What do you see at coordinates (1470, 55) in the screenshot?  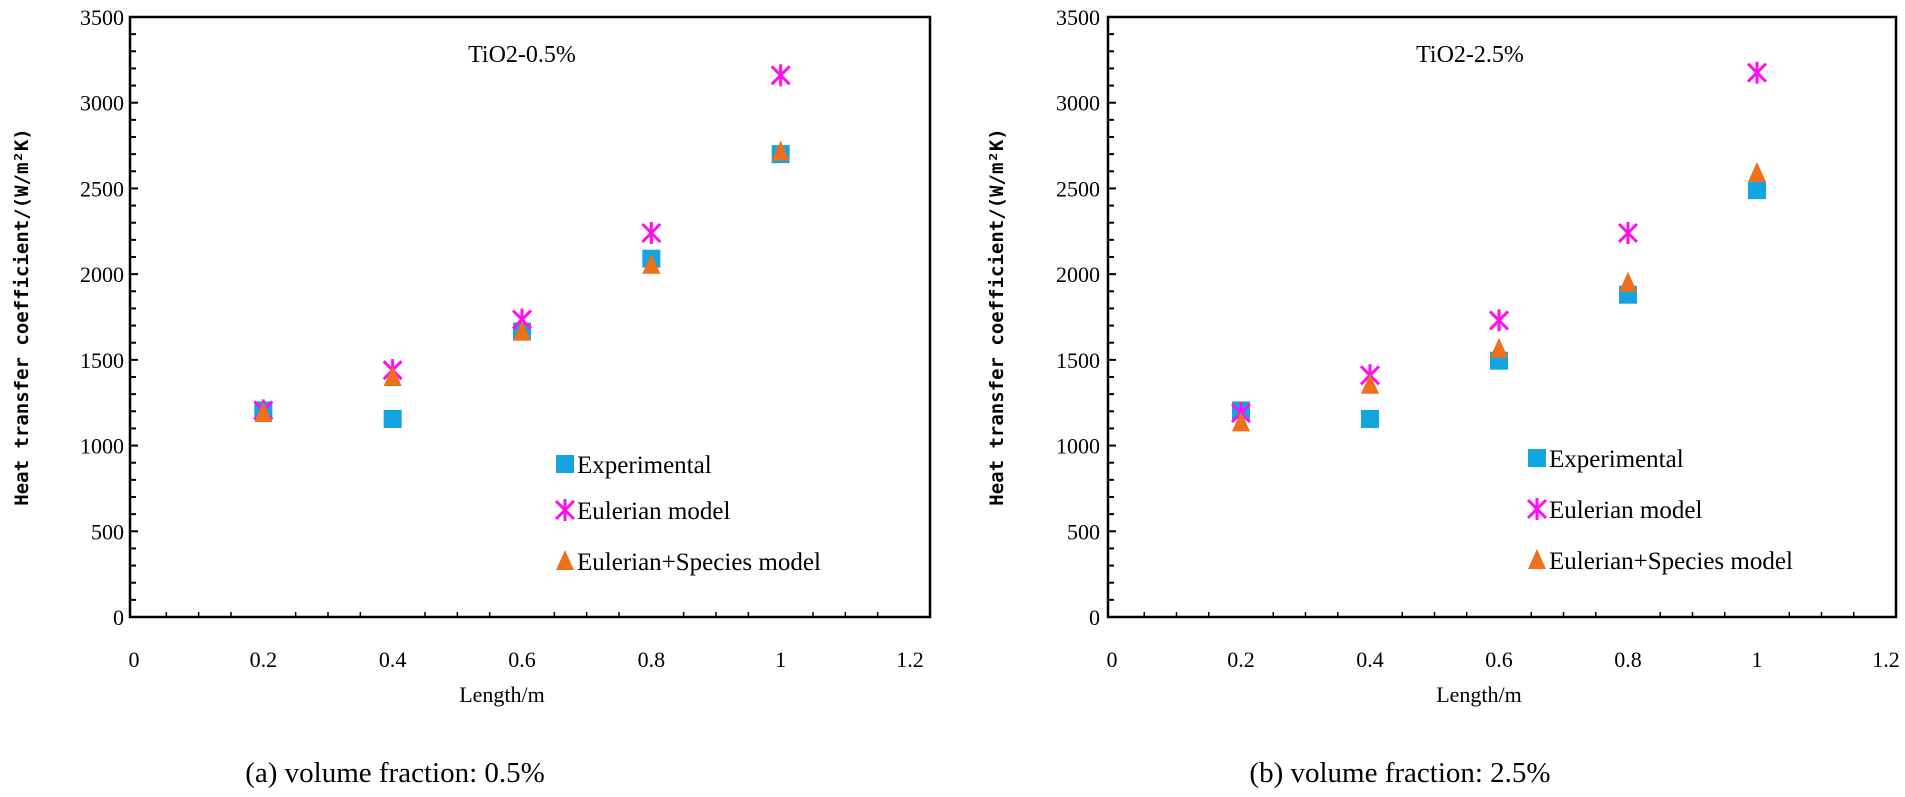 I see `panel-annotation: TiO2-2.5%` at bounding box center [1470, 55].